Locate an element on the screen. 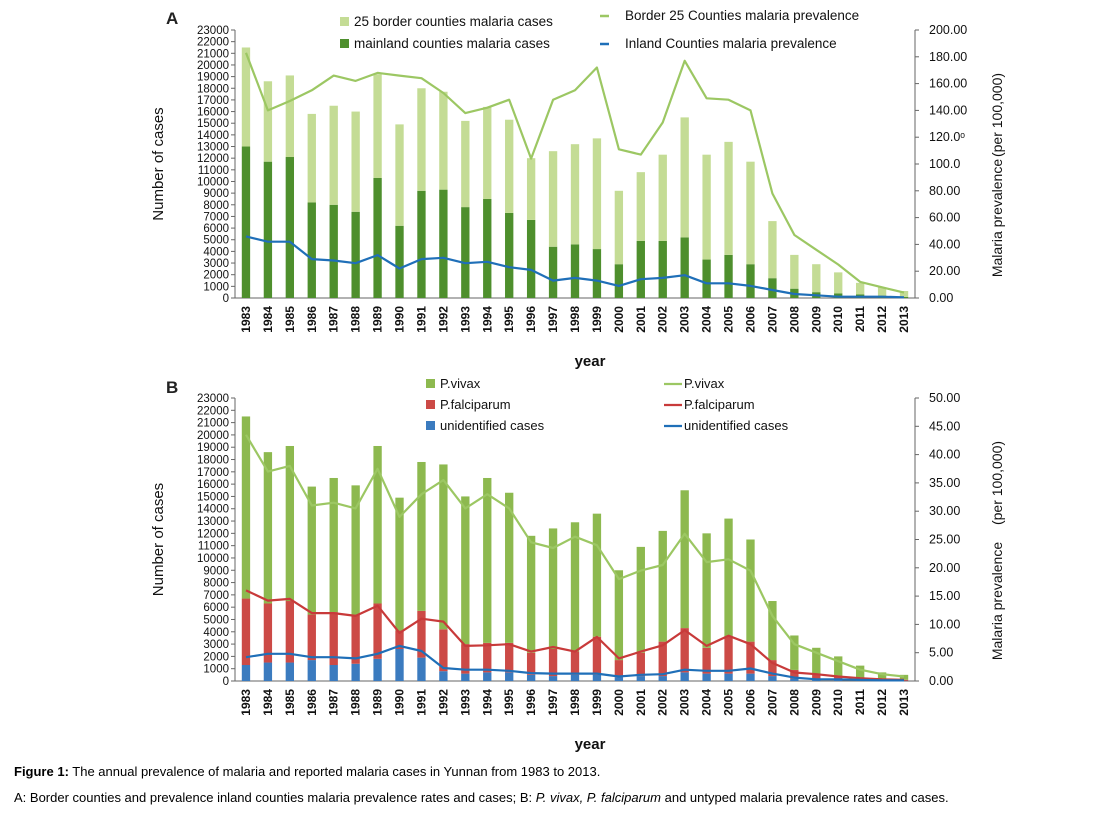 The height and width of the screenshot is (816, 1118). panel-b-y-tick-label: 21000 is located at coordinates (213, 424).